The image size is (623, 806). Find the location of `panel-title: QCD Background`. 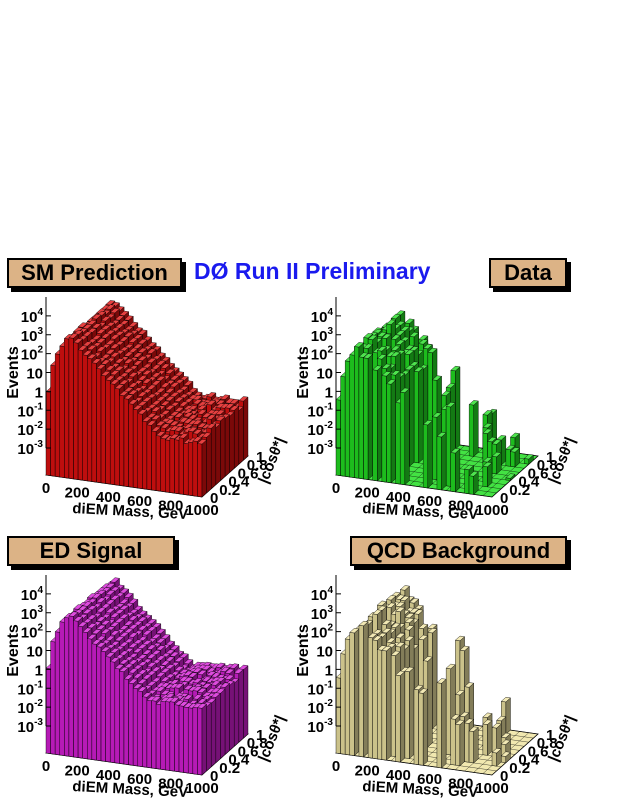

panel-title: QCD Background is located at coordinates (458, 551).